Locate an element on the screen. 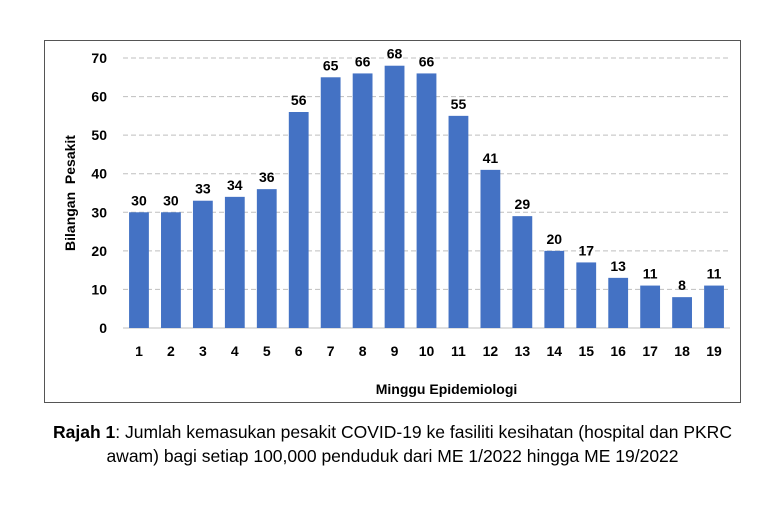 The height and width of the screenshot is (507, 784). x-tick-label: 18 is located at coordinates (682, 351).